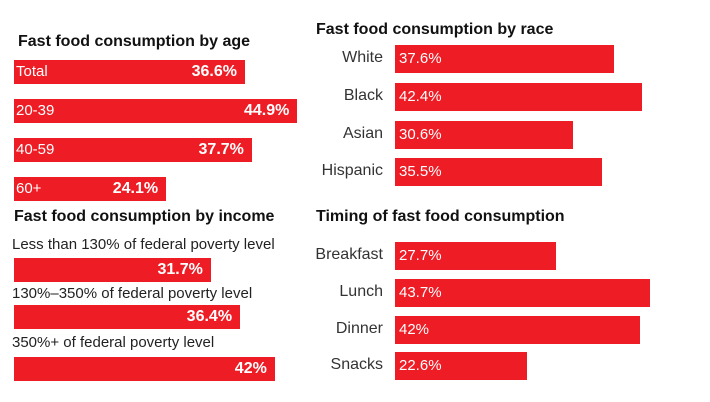 The height and width of the screenshot is (402, 710). Describe the element at coordinates (180, 269) in the screenshot. I see `value-label: 31.7%` at that location.